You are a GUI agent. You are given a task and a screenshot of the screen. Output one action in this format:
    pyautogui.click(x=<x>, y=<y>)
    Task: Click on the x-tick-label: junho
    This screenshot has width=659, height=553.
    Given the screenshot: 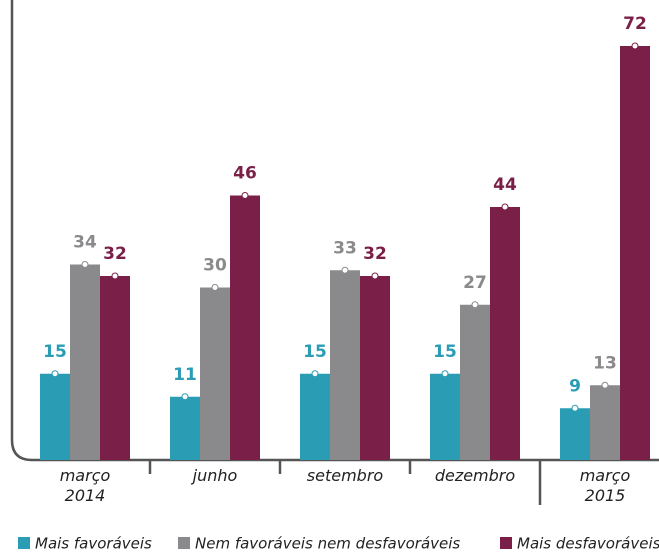 What is the action you would take?
    pyautogui.click(x=215, y=475)
    